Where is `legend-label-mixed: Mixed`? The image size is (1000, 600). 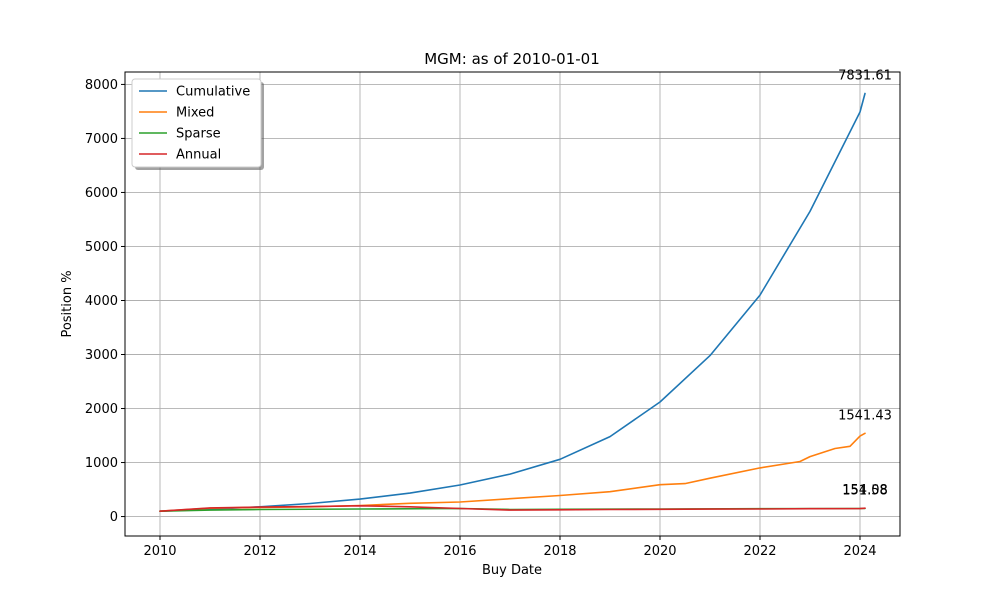
legend-label-mixed: Mixed is located at coordinates (195, 113).